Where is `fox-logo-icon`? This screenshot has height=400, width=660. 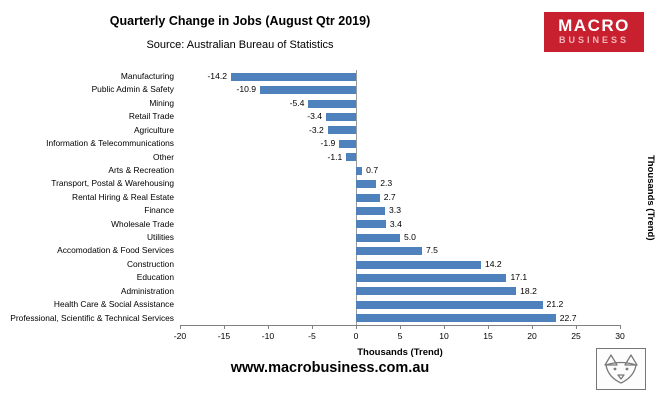
fox-logo-icon is located at coordinates (621, 369).